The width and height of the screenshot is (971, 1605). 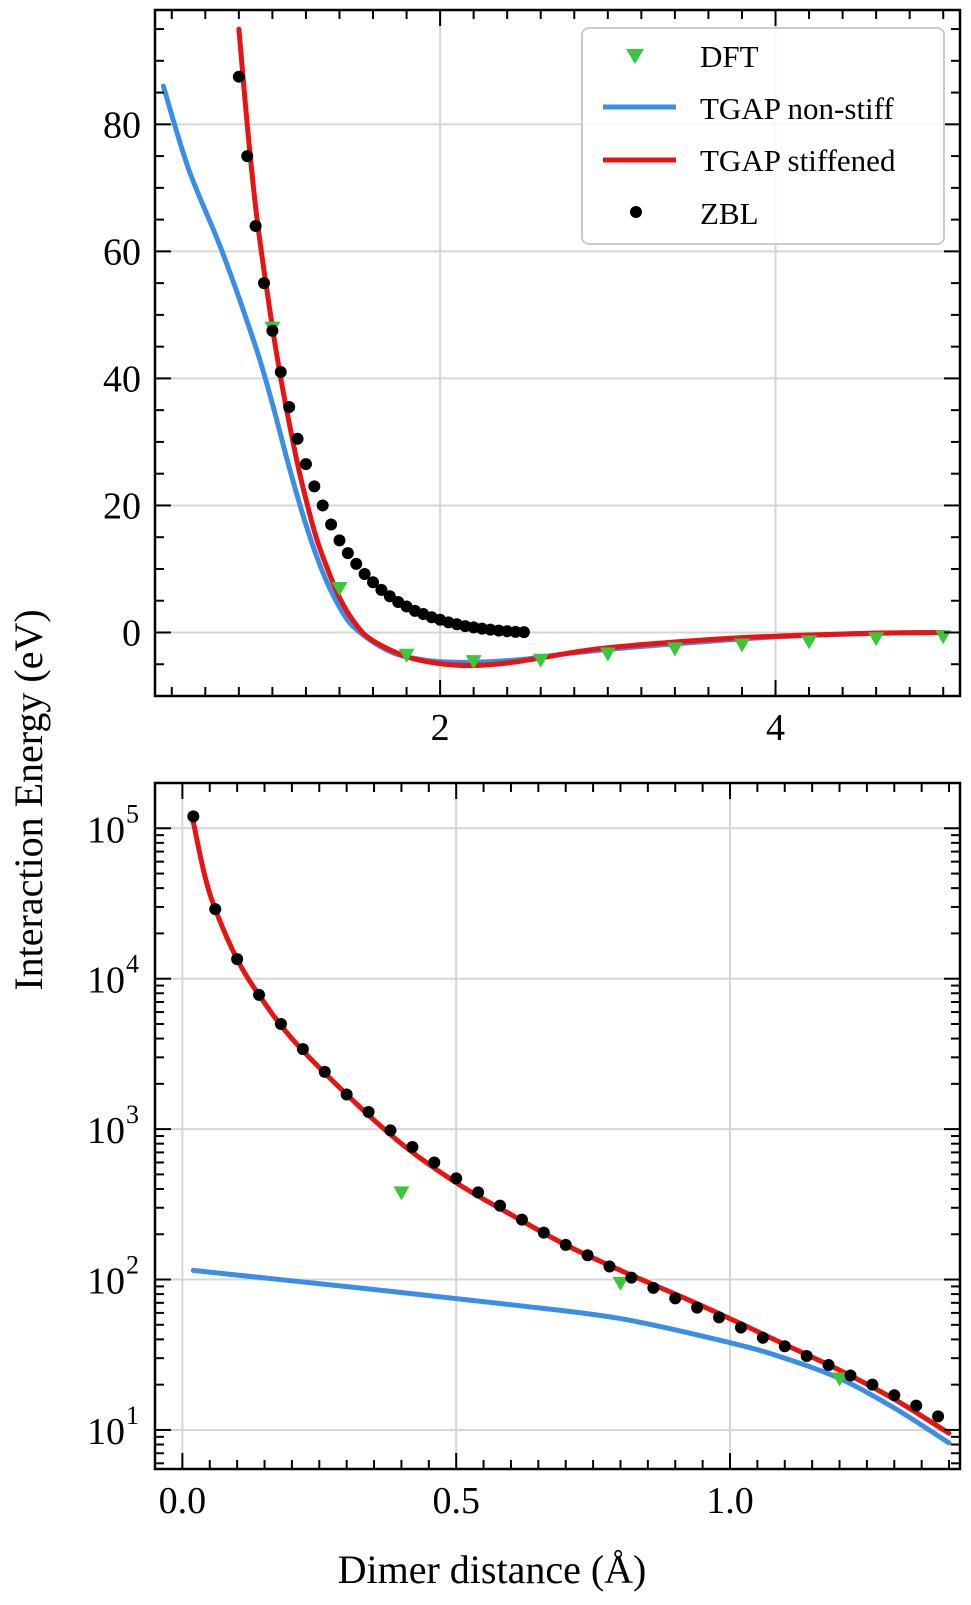 I want to click on top-x-tick-label: 2, so click(x=440, y=728).